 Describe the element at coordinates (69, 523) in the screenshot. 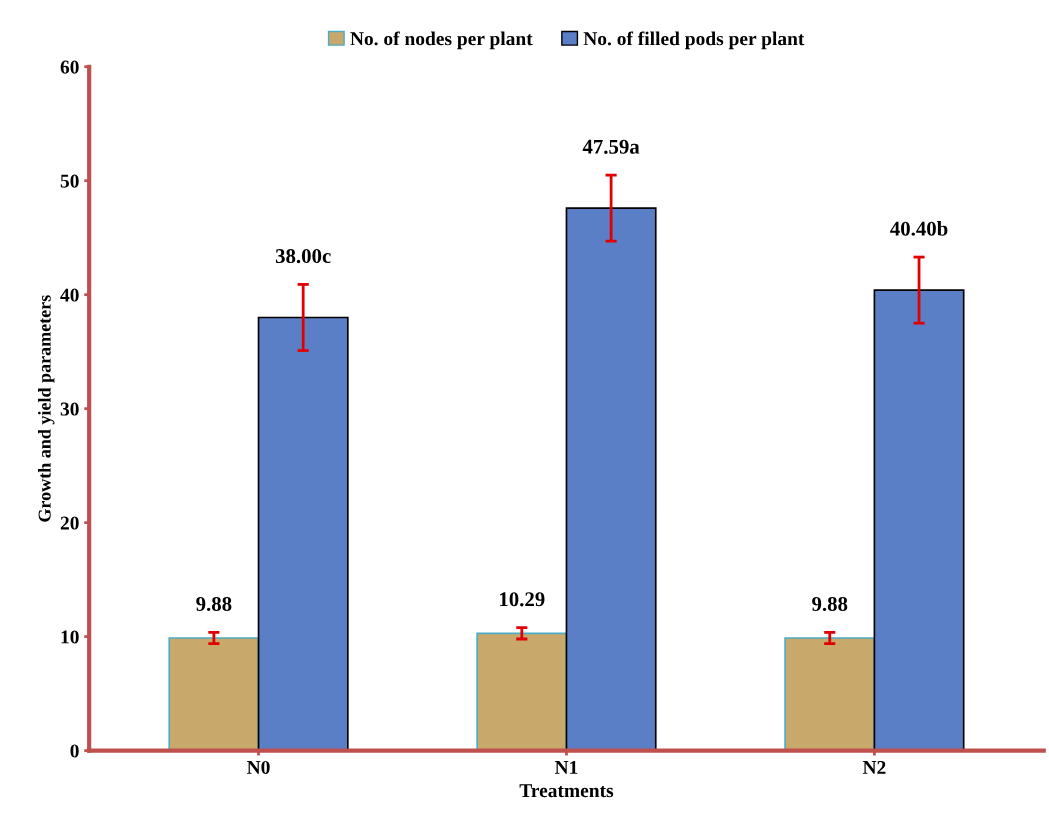

I see `y-tick-label: 20` at that location.